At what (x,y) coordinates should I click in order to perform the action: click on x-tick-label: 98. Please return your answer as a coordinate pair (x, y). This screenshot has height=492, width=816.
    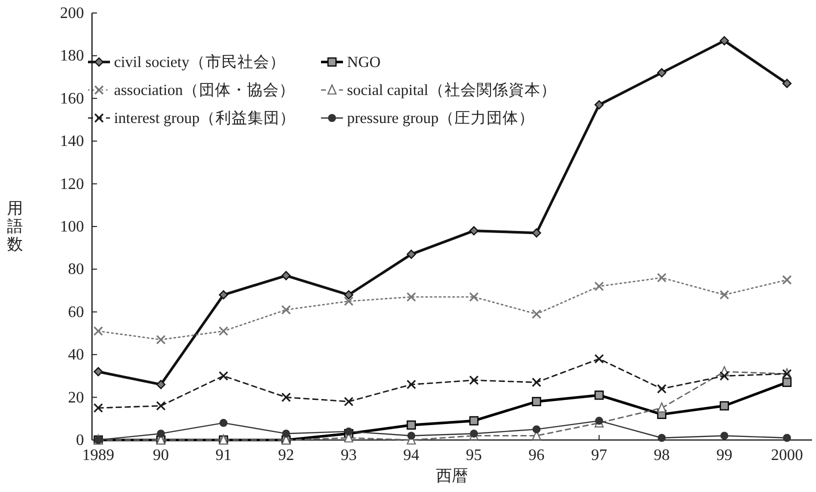
    Looking at the image, I should click on (662, 455).